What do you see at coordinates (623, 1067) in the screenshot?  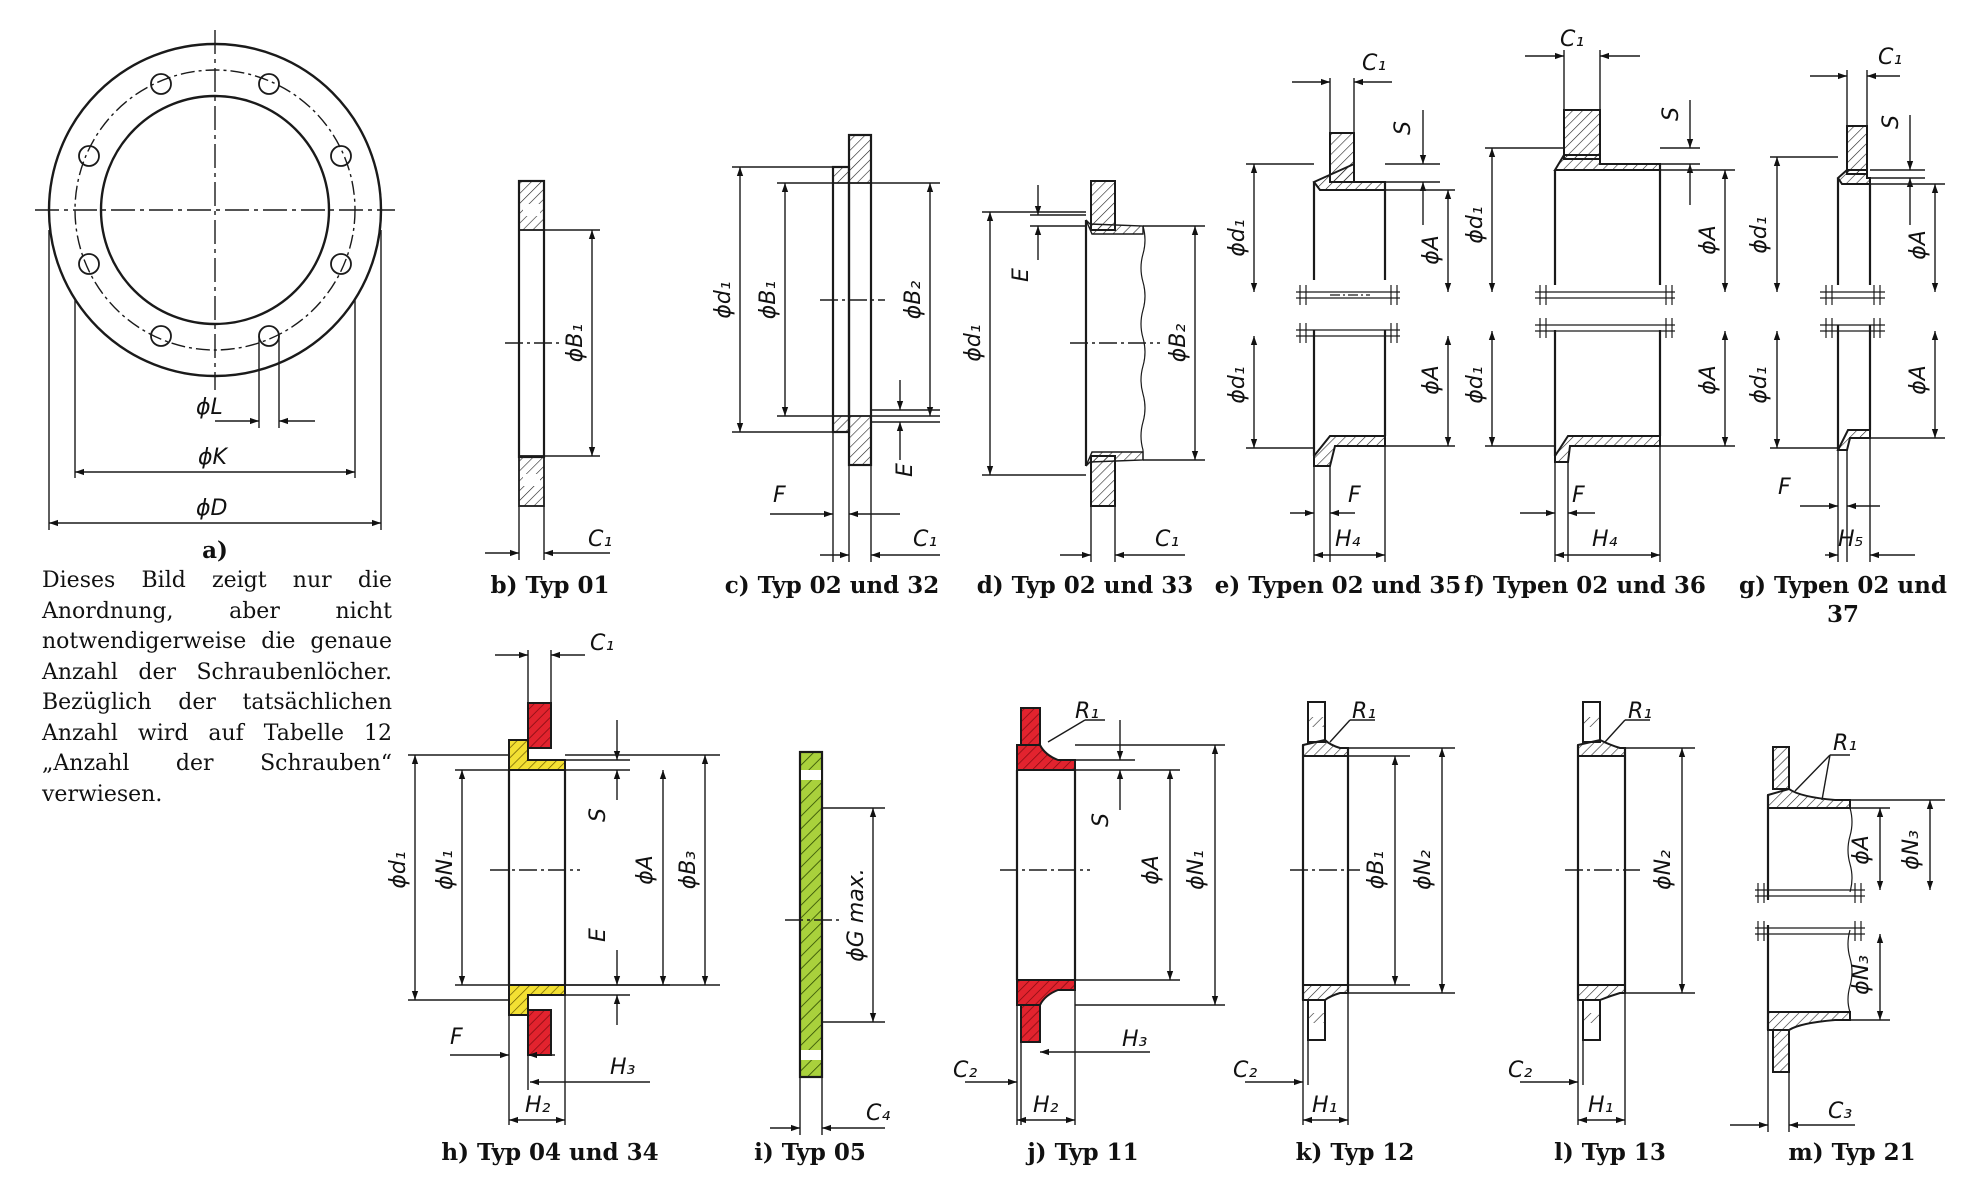 I see `label-h-h3: H₃` at bounding box center [623, 1067].